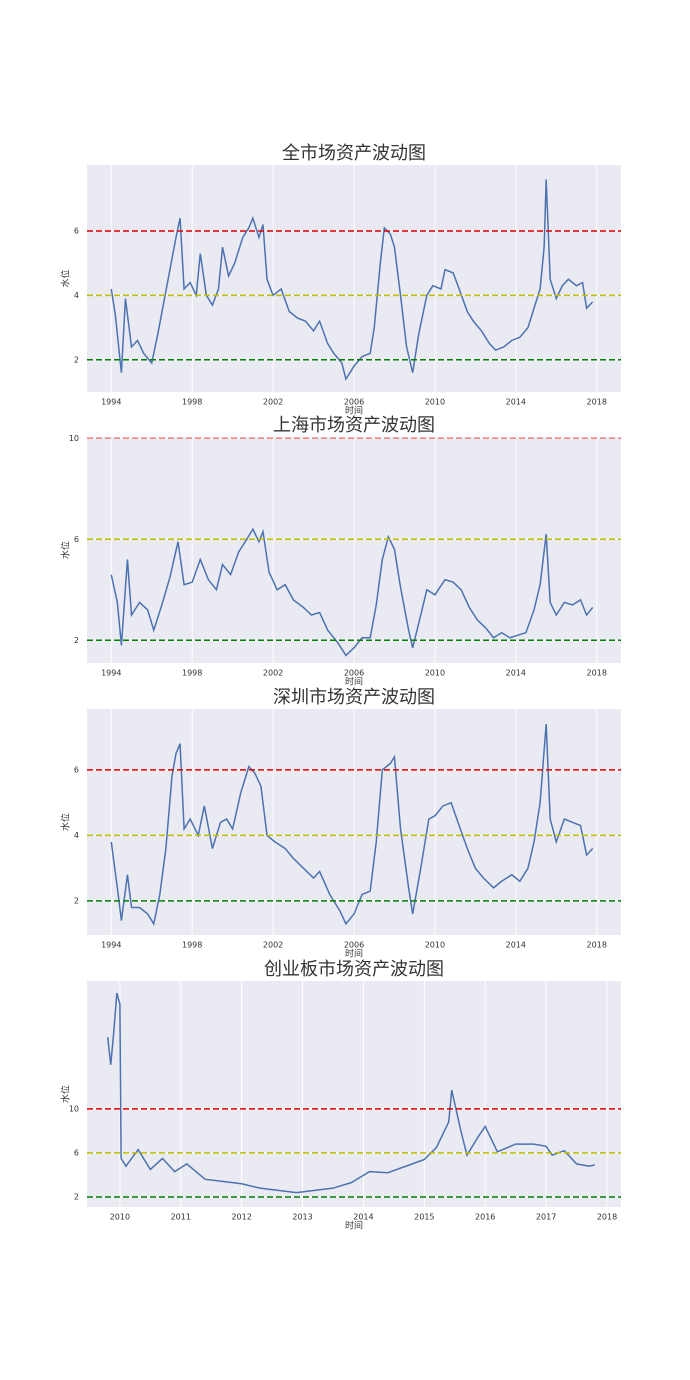 This screenshot has height=1380, width=690. What do you see at coordinates (354, 969) in the screenshot?
I see `chart-title: 创业板市场资产波动图` at bounding box center [354, 969].